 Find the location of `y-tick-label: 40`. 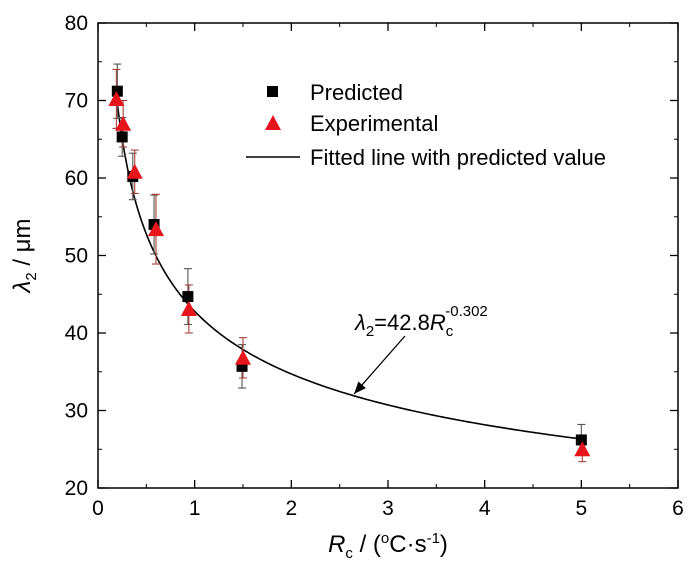

y-tick-label: 40 is located at coordinates (76, 333).